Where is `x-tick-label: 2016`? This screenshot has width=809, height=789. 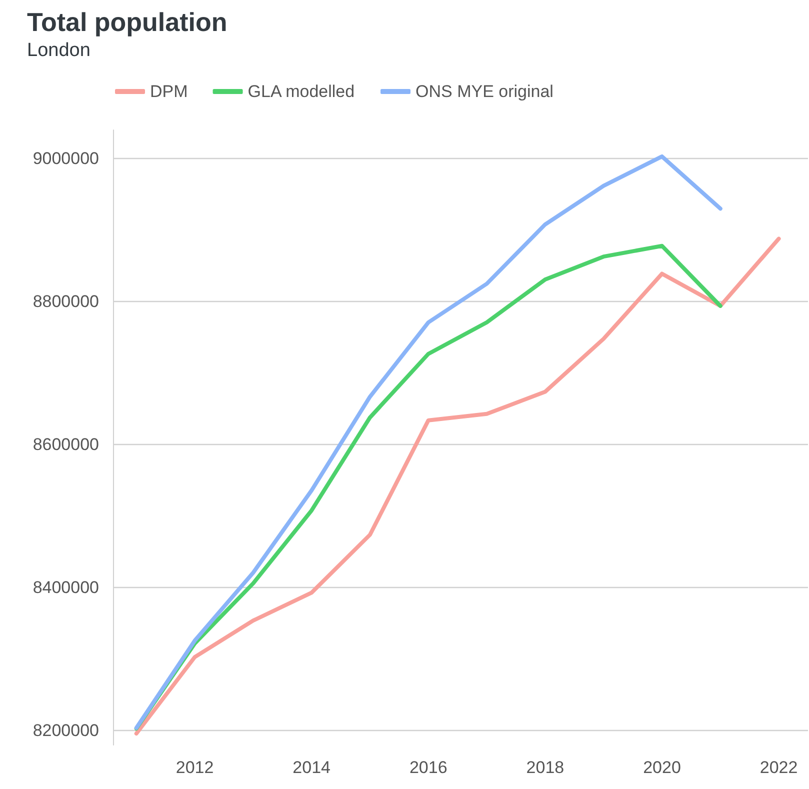 x-tick-label: 2016 is located at coordinates (428, 767).